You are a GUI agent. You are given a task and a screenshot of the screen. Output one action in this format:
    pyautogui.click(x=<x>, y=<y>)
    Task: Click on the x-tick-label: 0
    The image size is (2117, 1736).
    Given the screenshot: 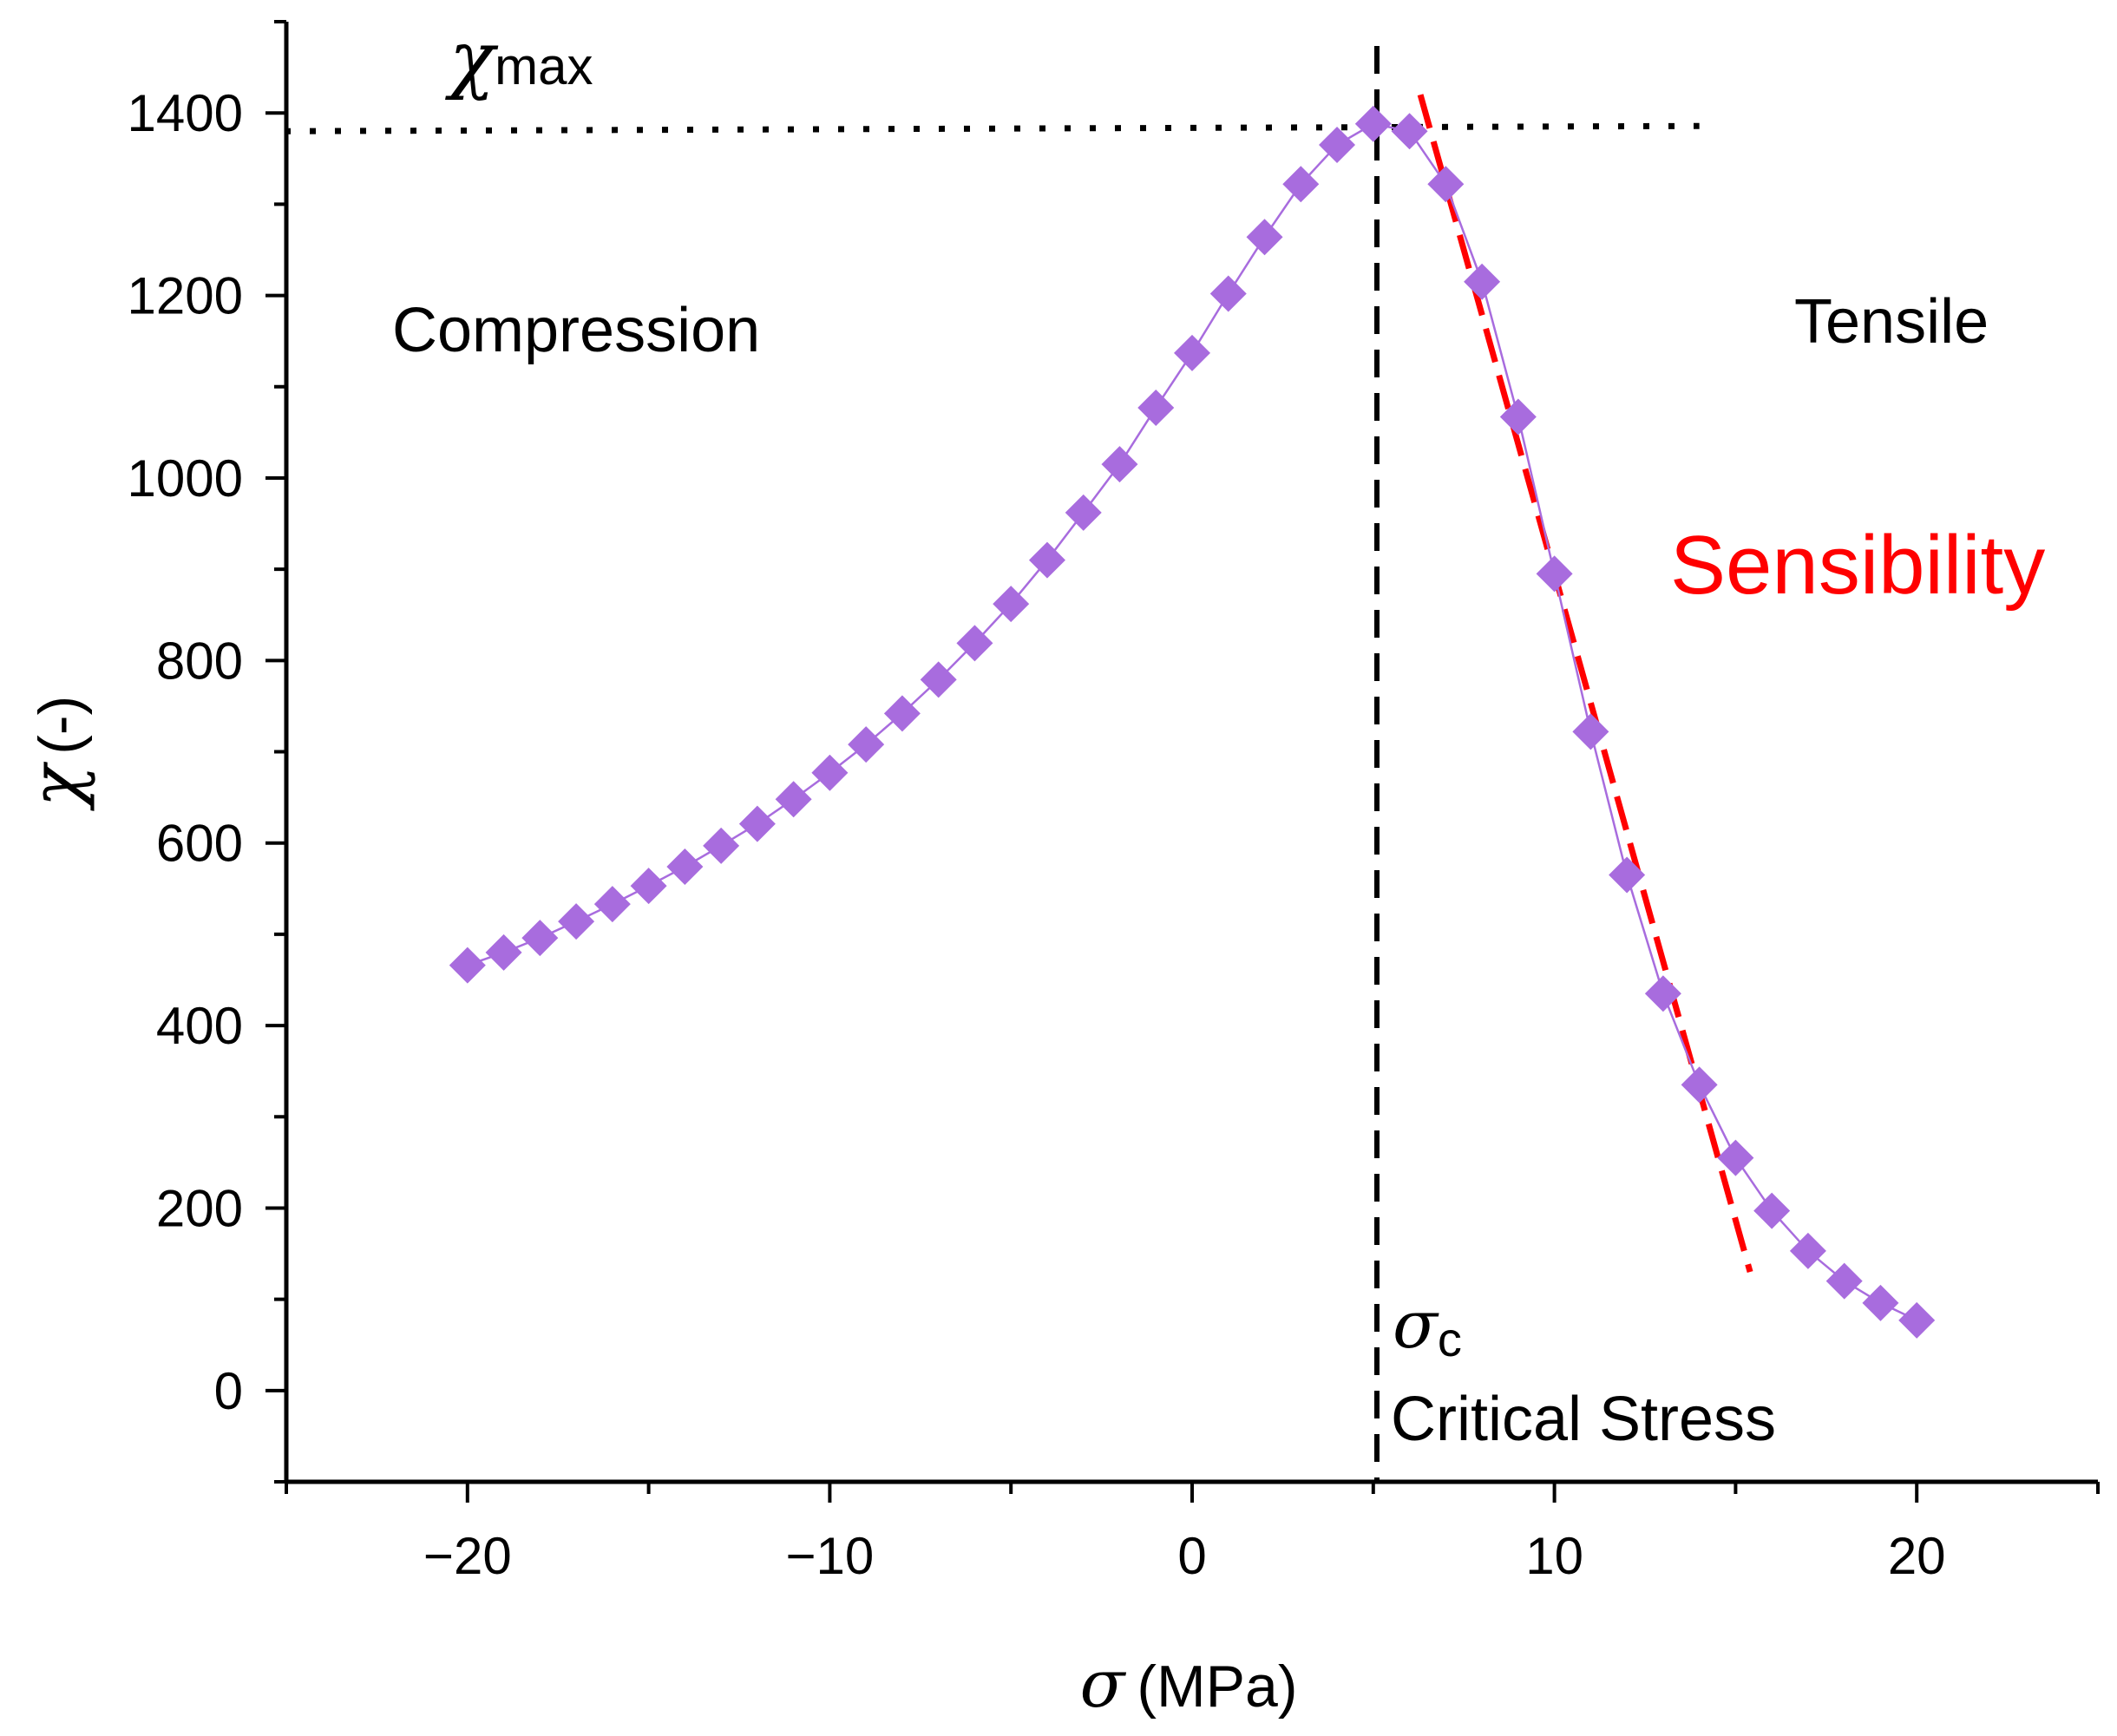 What is the action you would take?
    pyautogui.click(x=1191, y=1556)
    